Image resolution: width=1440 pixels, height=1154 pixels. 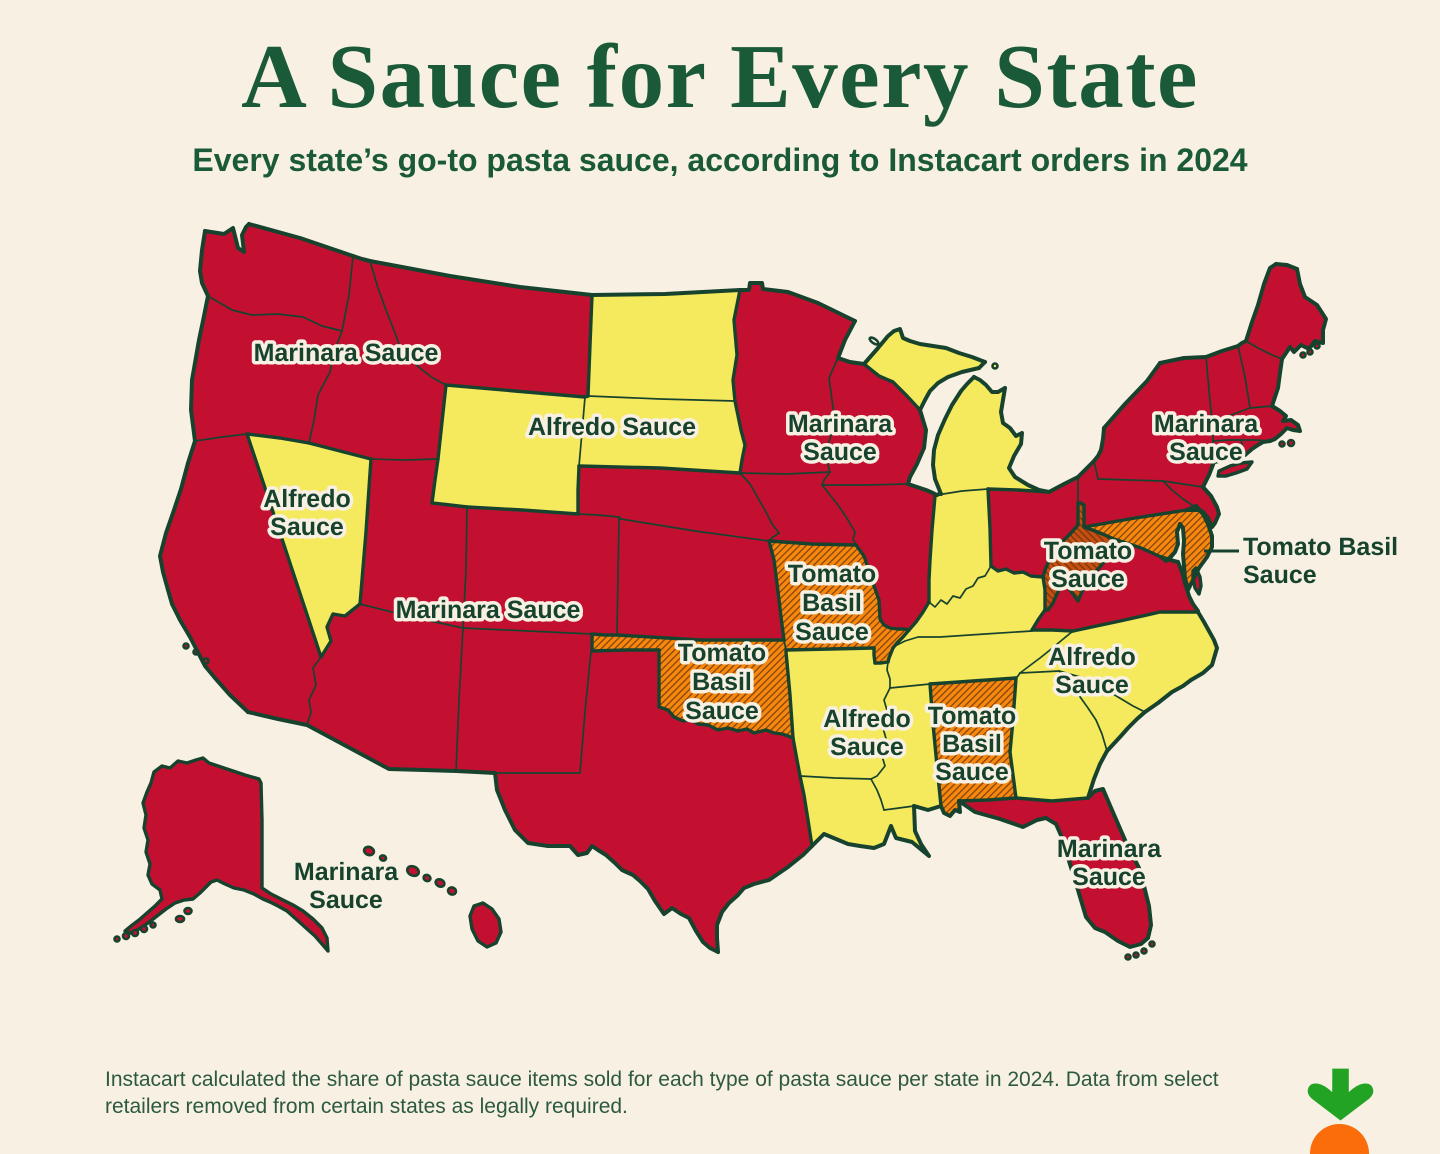 What do you see at coordinates (1320, 547) in the screenshot?
I see `svg-text: Tomato Basil` at bounding box center [1320, 547].